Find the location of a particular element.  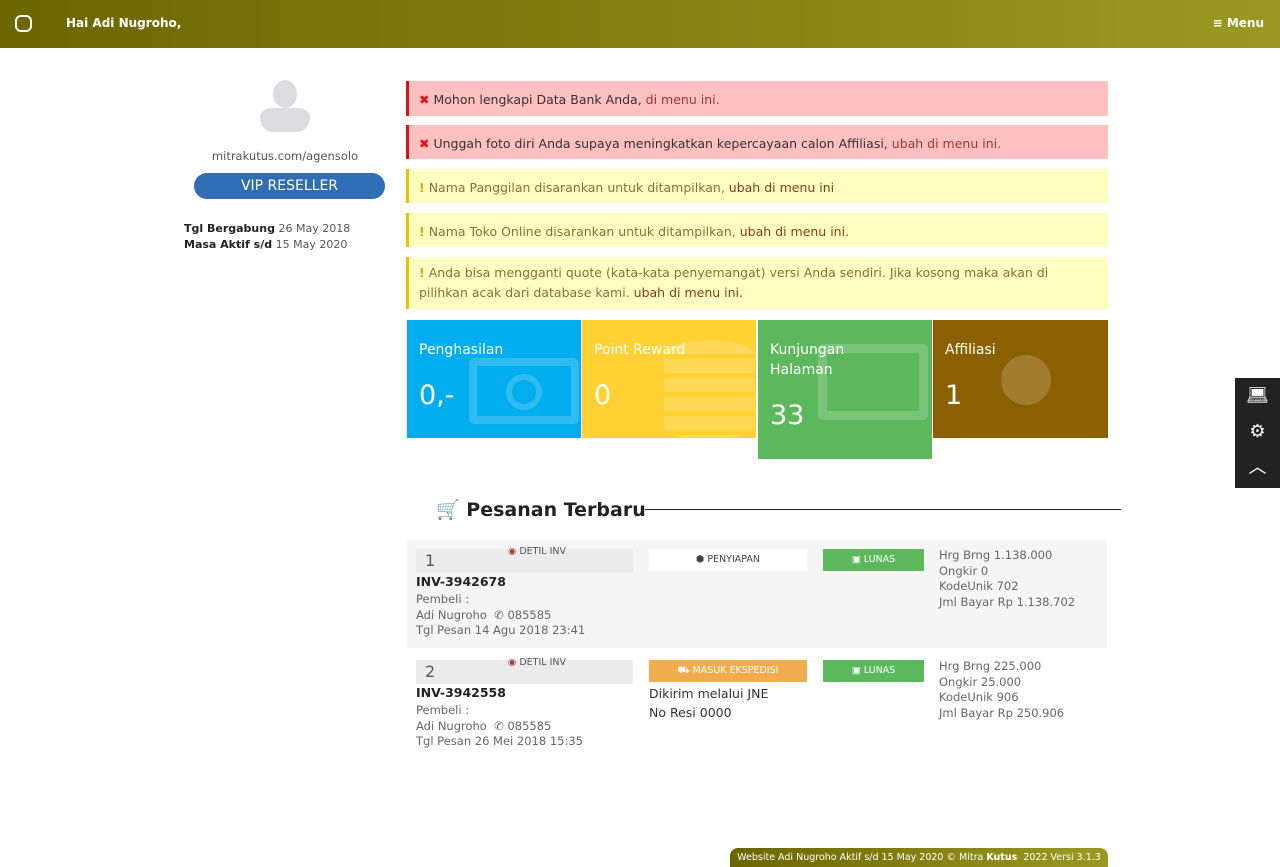

cart-icon: 🛒 is located at coordinates (448, 510).